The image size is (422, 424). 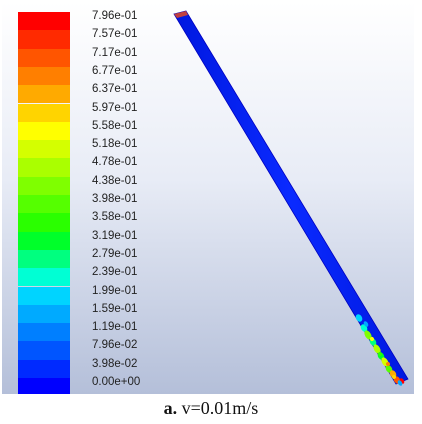 I want to click on figure-caption: a. v=0.01m/s, so click(x=211, y=408).